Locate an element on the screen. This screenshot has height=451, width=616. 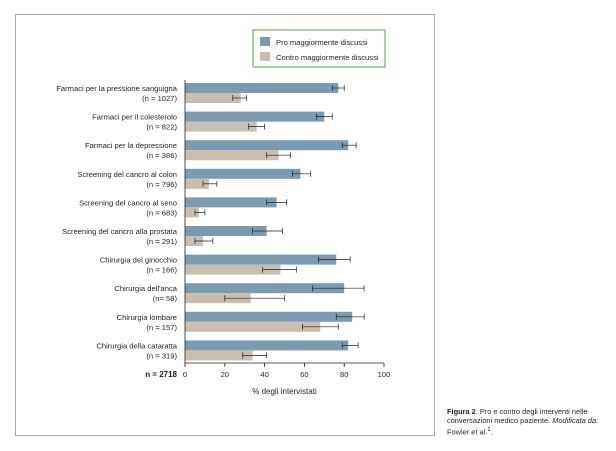
category-n-8: (n = 157) is located at coordinates (161, 327).